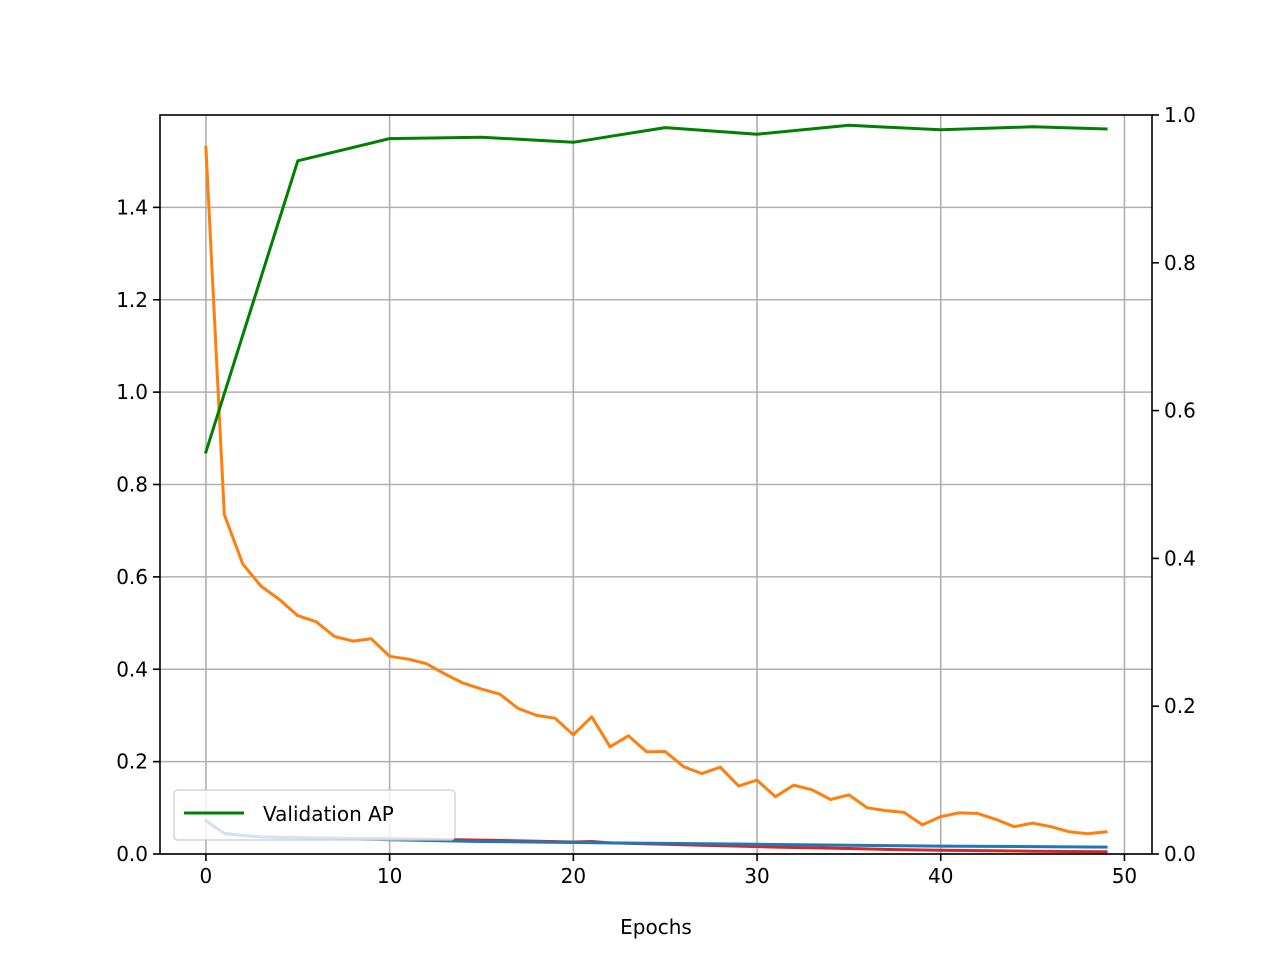 This screenshot has height=960, width=1280. Describe the element at coordinates (1124, 876) in the screenshot. I see `x-tick-label: 50` at that location.